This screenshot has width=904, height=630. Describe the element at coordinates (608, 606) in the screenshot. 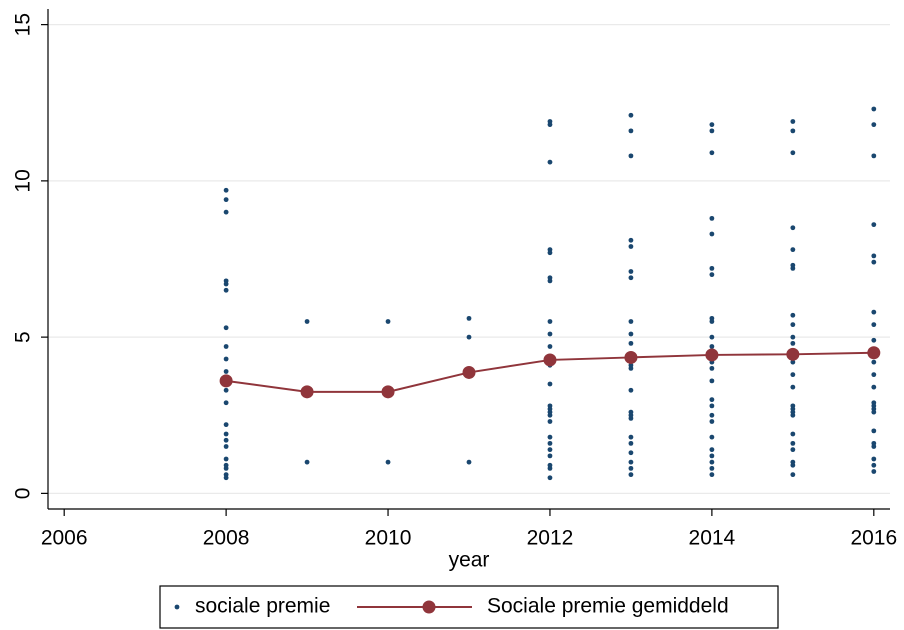

I see `legend-label: Sociale premie gemiddeld` at that location.